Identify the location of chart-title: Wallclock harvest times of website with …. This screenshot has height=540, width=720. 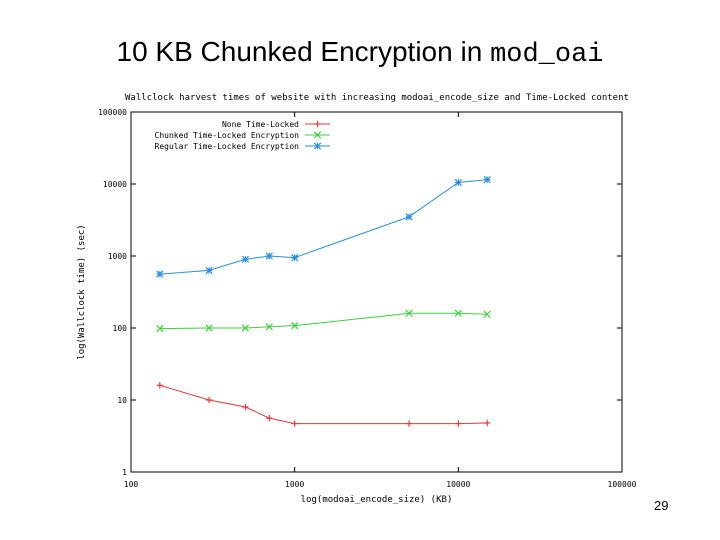
(377, 98).